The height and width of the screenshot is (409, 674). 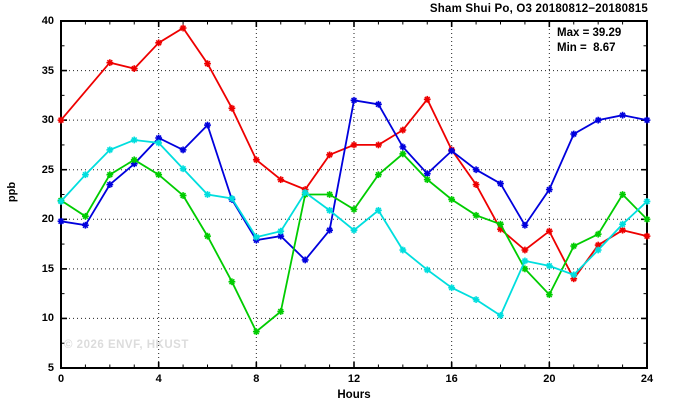 What do you see at coordinates (589, 33) in the screenshot?
I see `max-value-label: Max = 39.29` at bounding box center [589, 33].